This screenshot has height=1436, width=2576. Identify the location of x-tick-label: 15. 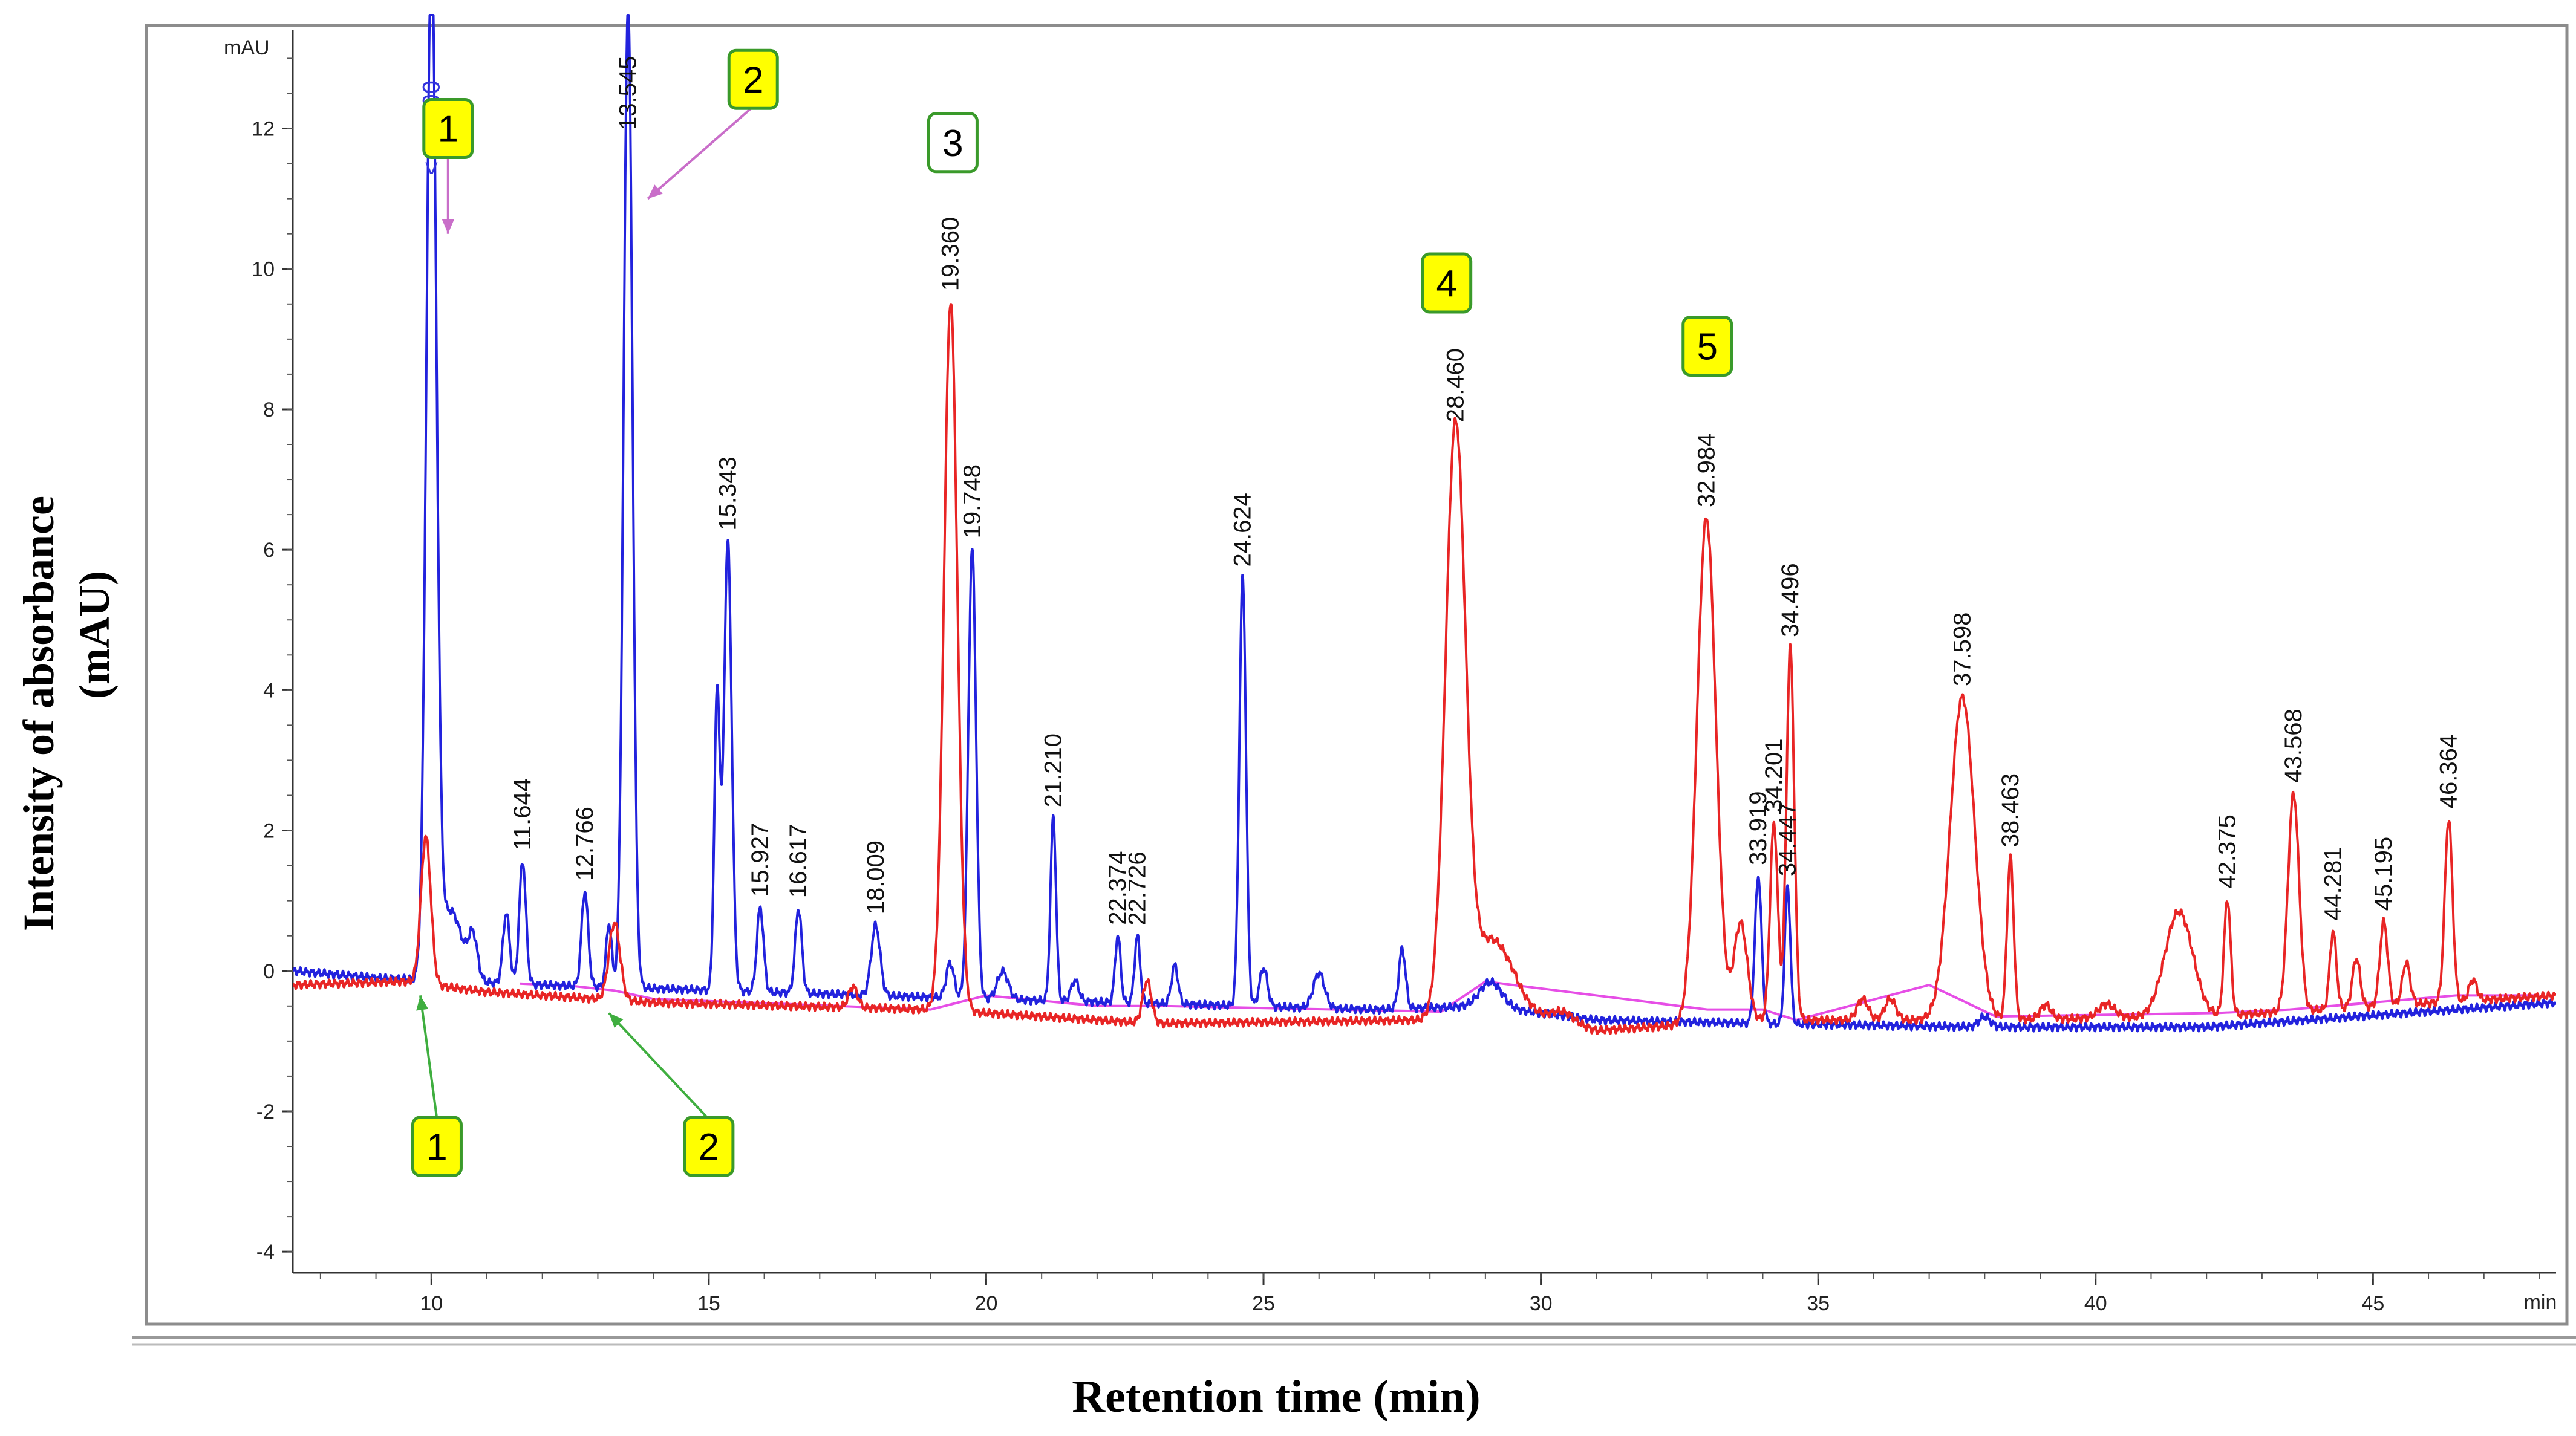
(708, 1303).